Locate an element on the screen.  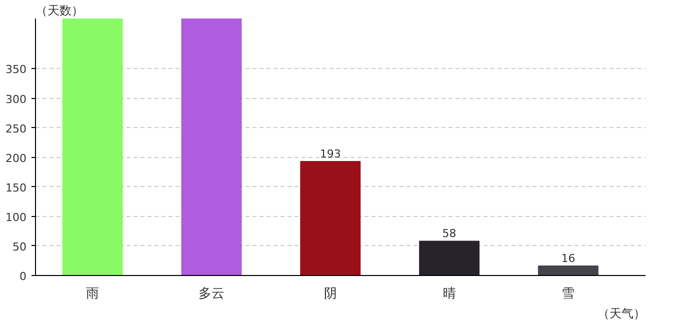
data-label: 193 is located at coordinates (330, 153).